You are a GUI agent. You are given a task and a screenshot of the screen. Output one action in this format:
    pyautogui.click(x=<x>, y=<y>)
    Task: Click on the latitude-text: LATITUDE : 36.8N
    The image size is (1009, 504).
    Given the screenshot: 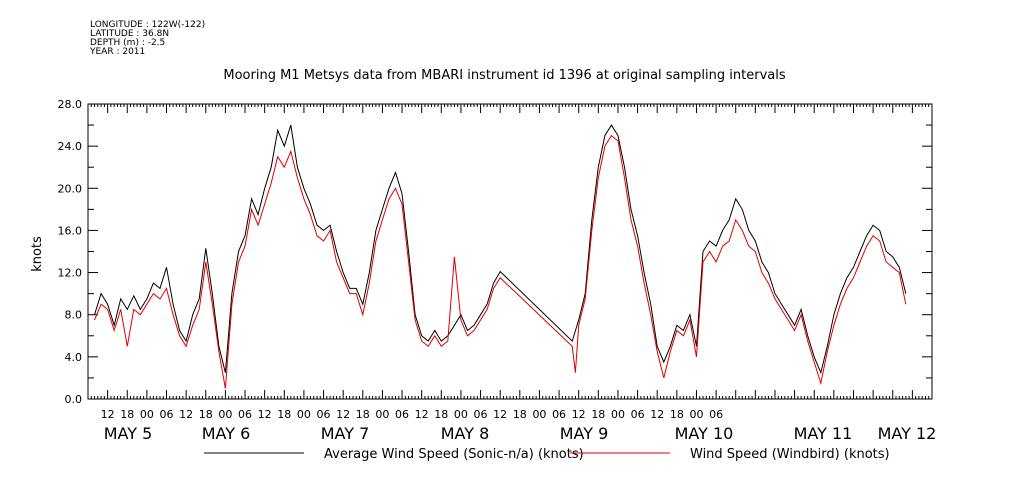 What is the action you would take?
    pyautogui.click(x=130, y=34)
    